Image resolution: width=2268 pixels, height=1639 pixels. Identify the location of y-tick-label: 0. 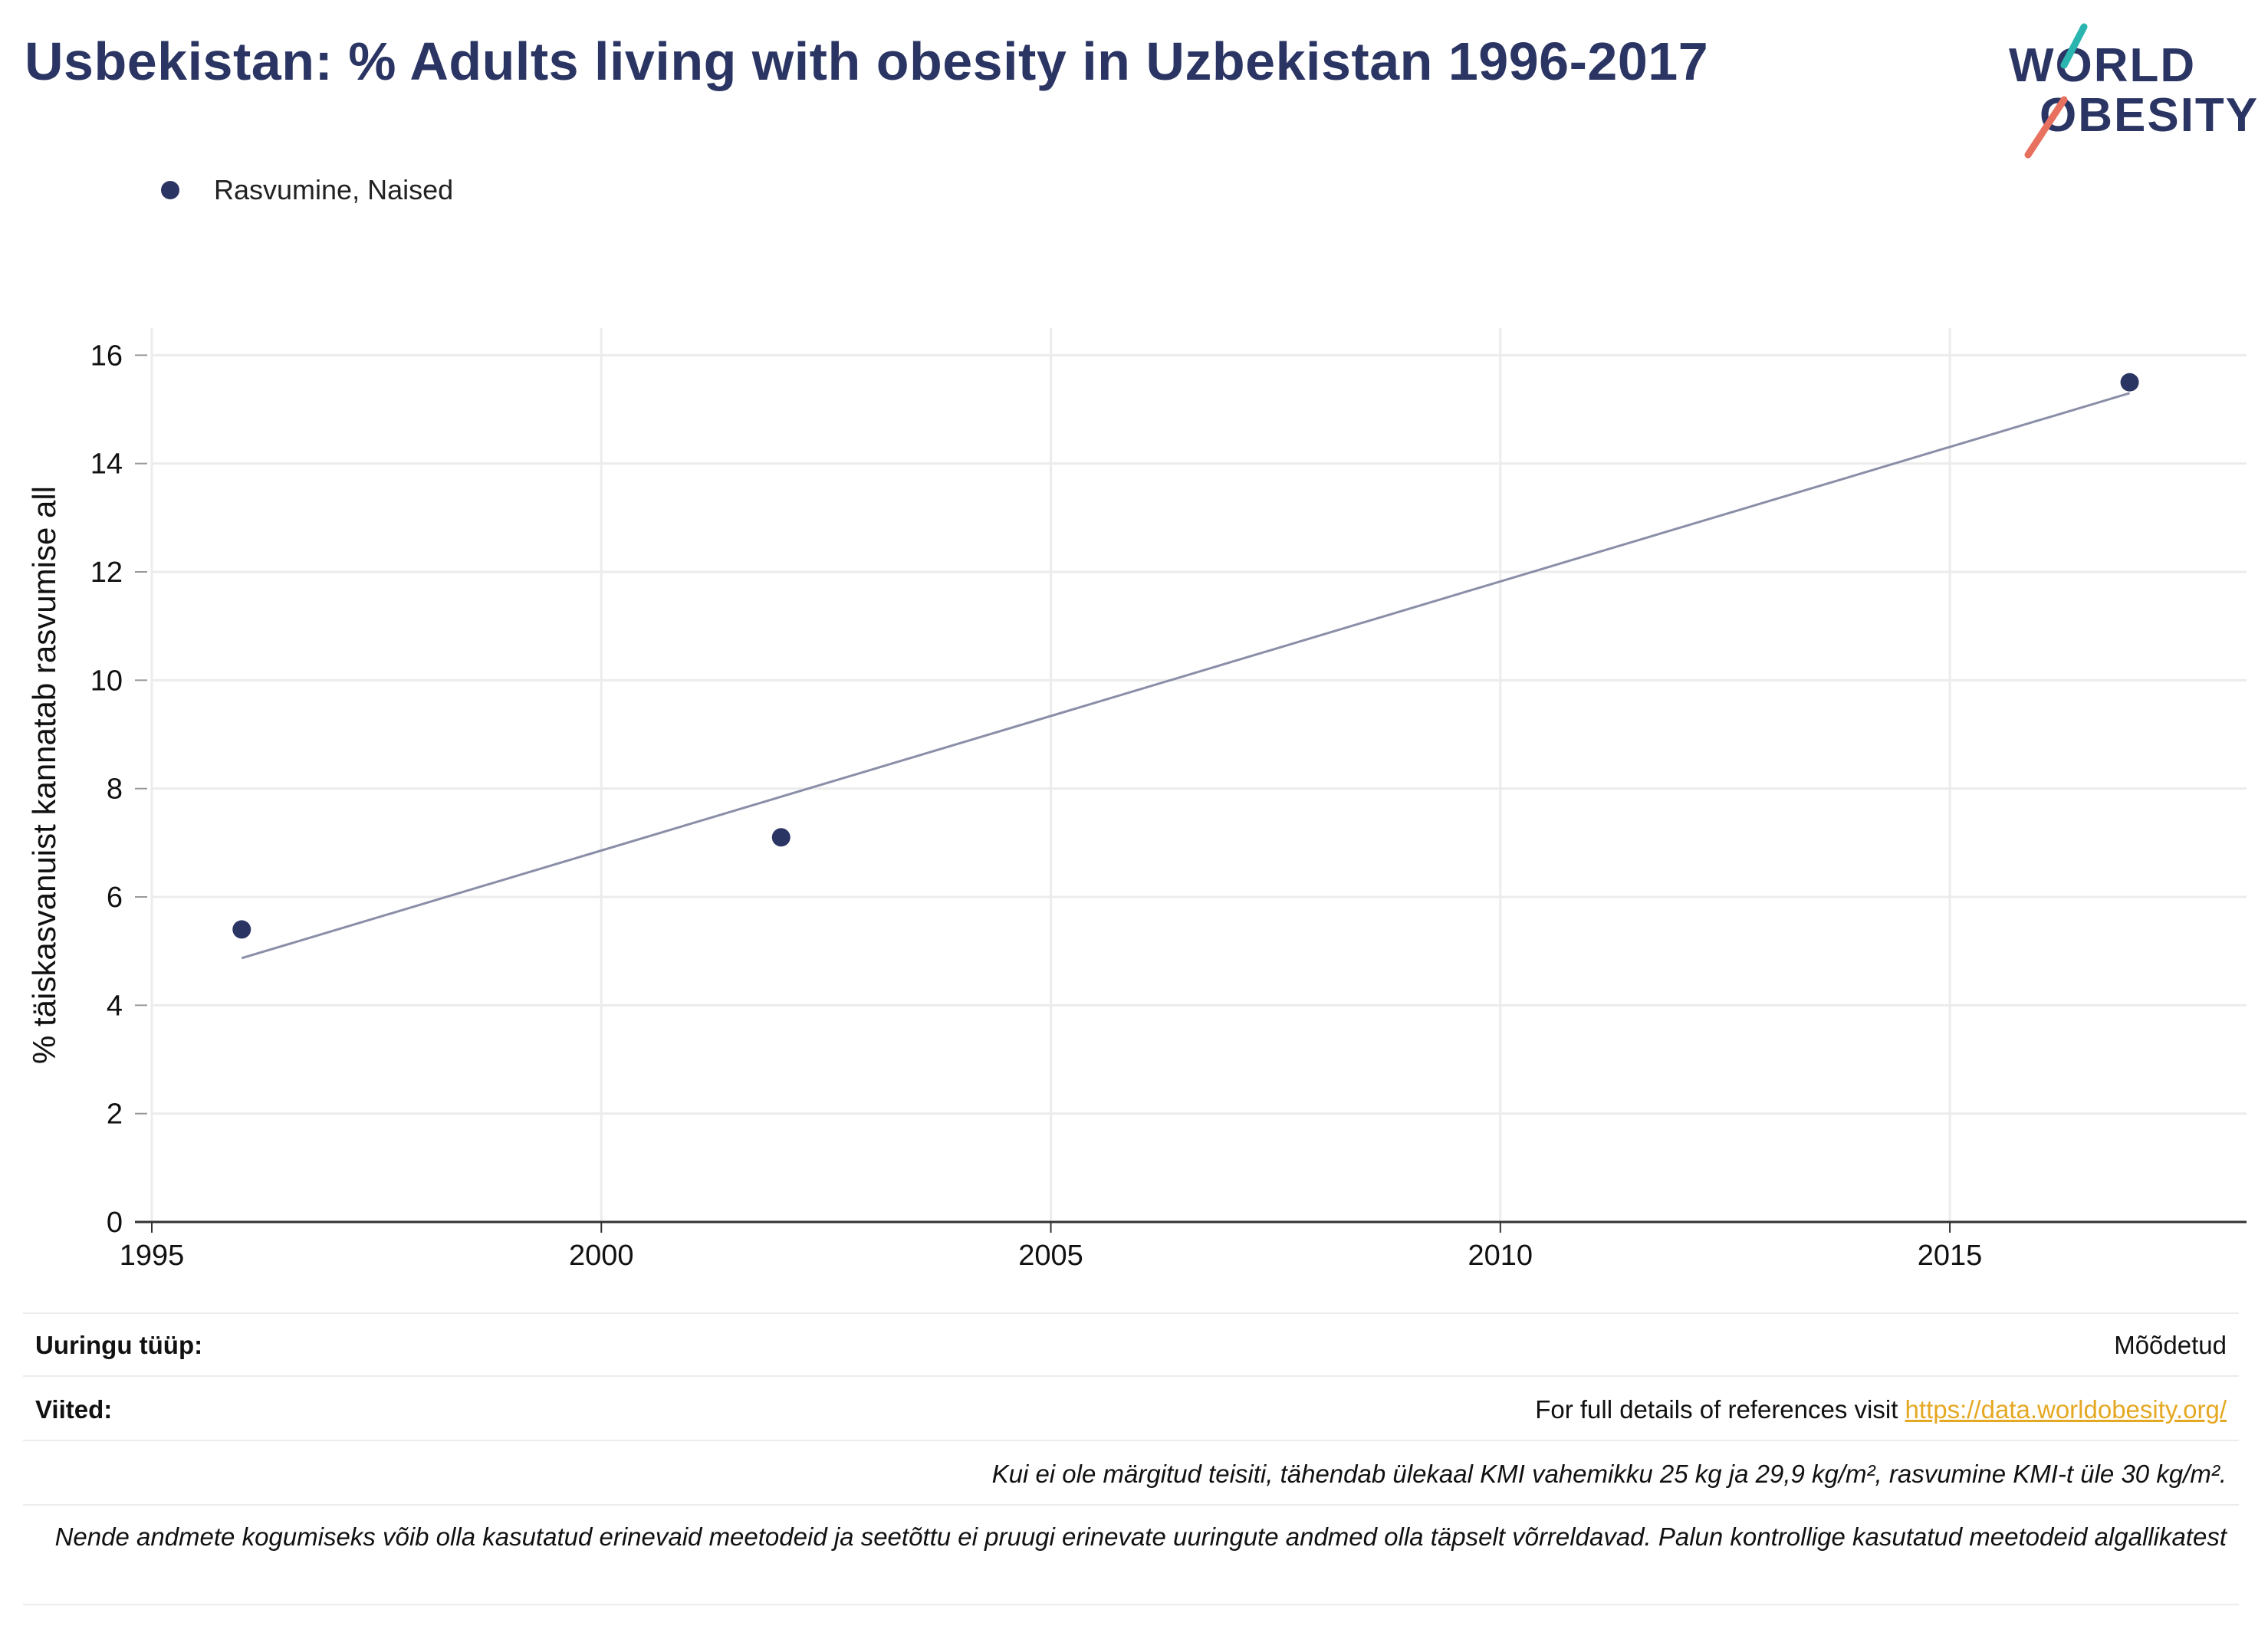
(115, 1223).